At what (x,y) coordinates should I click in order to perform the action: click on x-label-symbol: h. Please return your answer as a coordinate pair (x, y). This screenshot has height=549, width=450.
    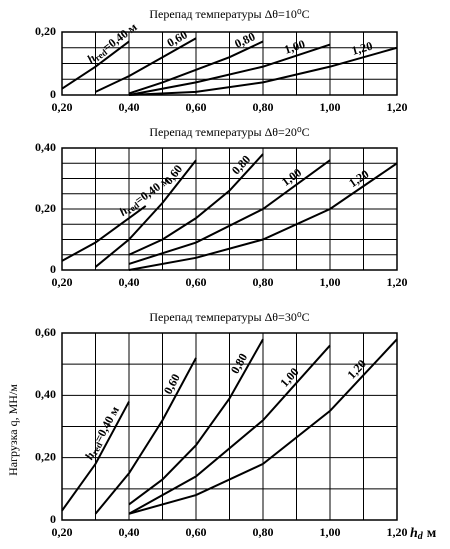
    Looking at the image, I should click on (414, 533).